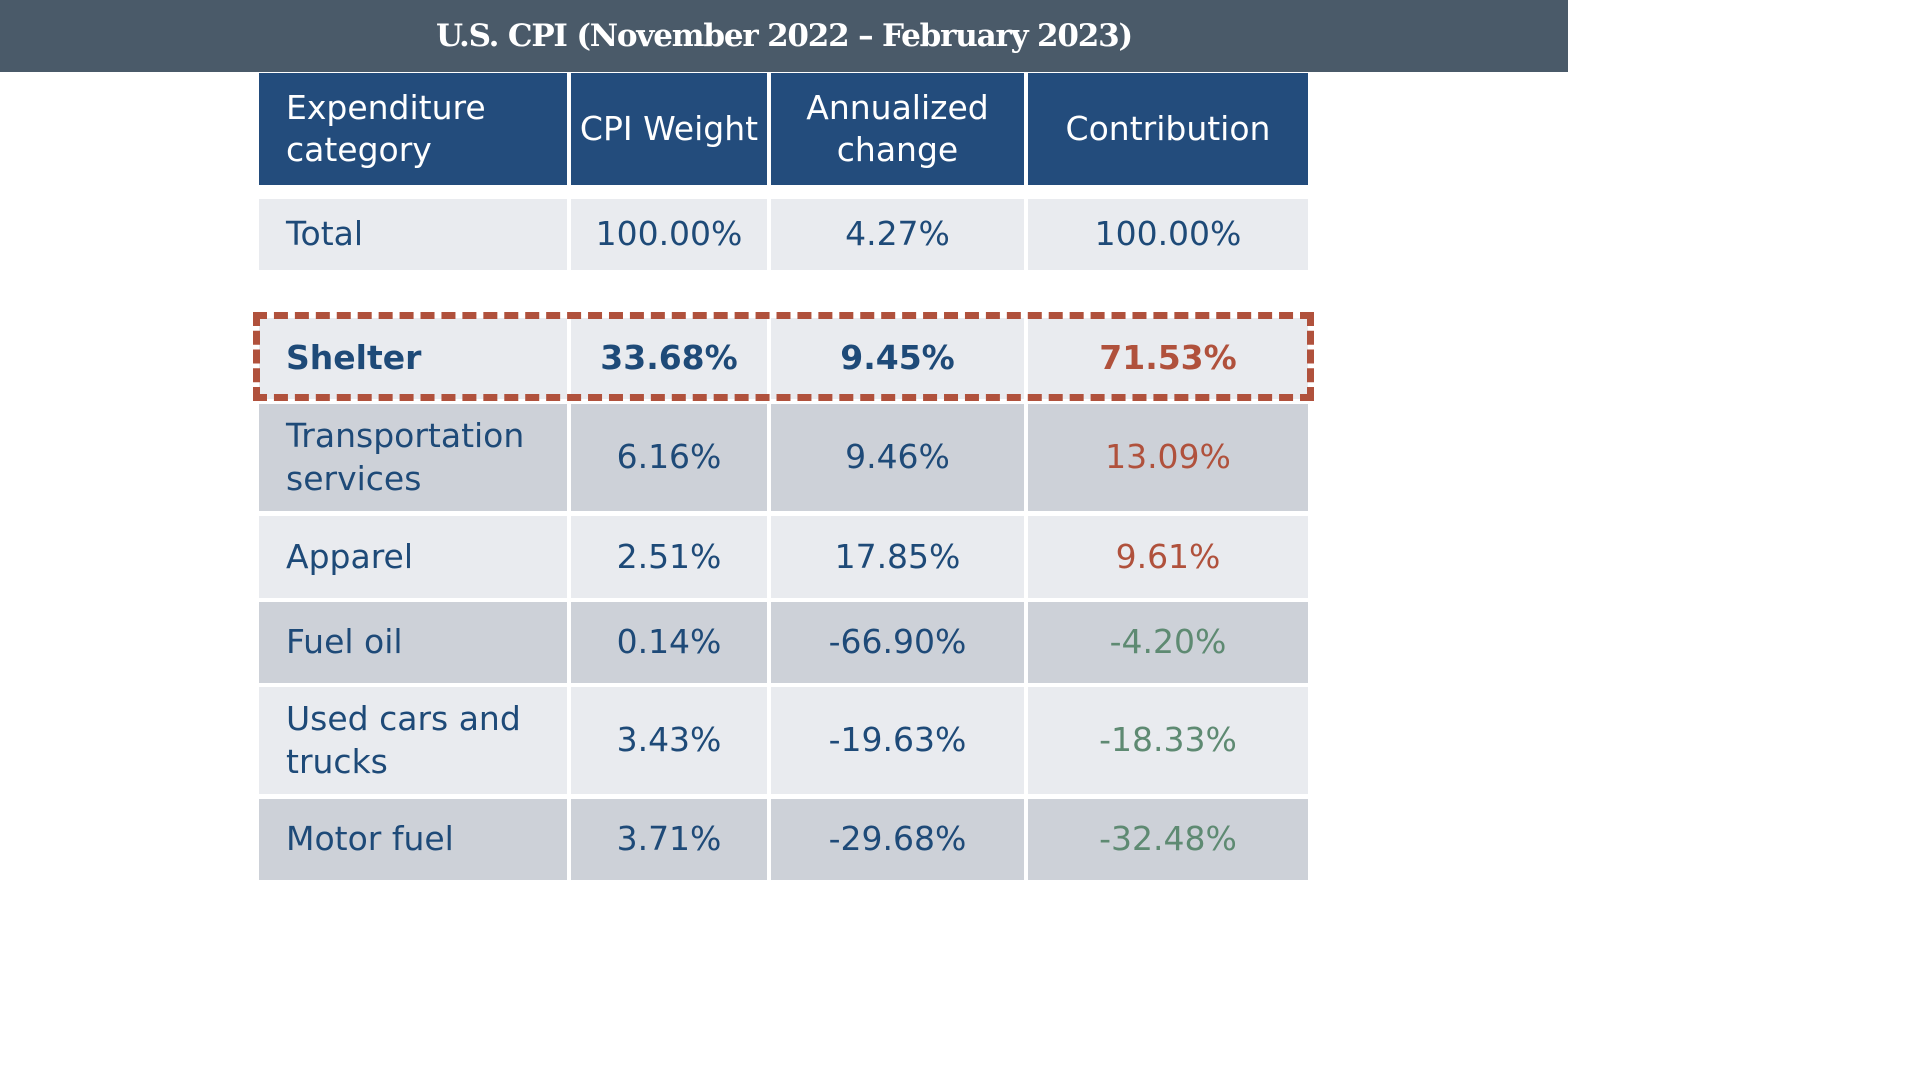 The image size is (1920, 1080). Describe the element at coordinates (897, 740) in the screenshot. I see `cell-used-cars-and-trucks-change: -19.63%` at that location.